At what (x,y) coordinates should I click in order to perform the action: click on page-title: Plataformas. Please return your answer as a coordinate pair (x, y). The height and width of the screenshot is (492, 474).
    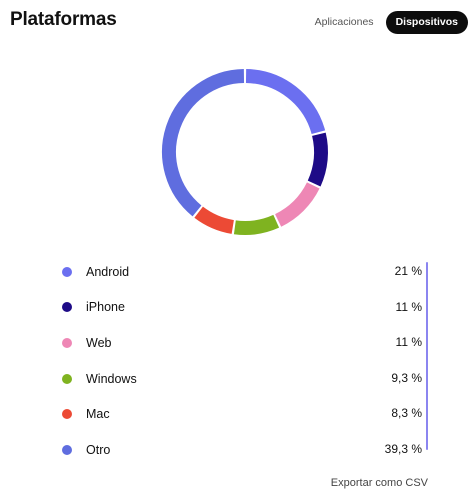
    Looking at the image, I should click on (63, 19).